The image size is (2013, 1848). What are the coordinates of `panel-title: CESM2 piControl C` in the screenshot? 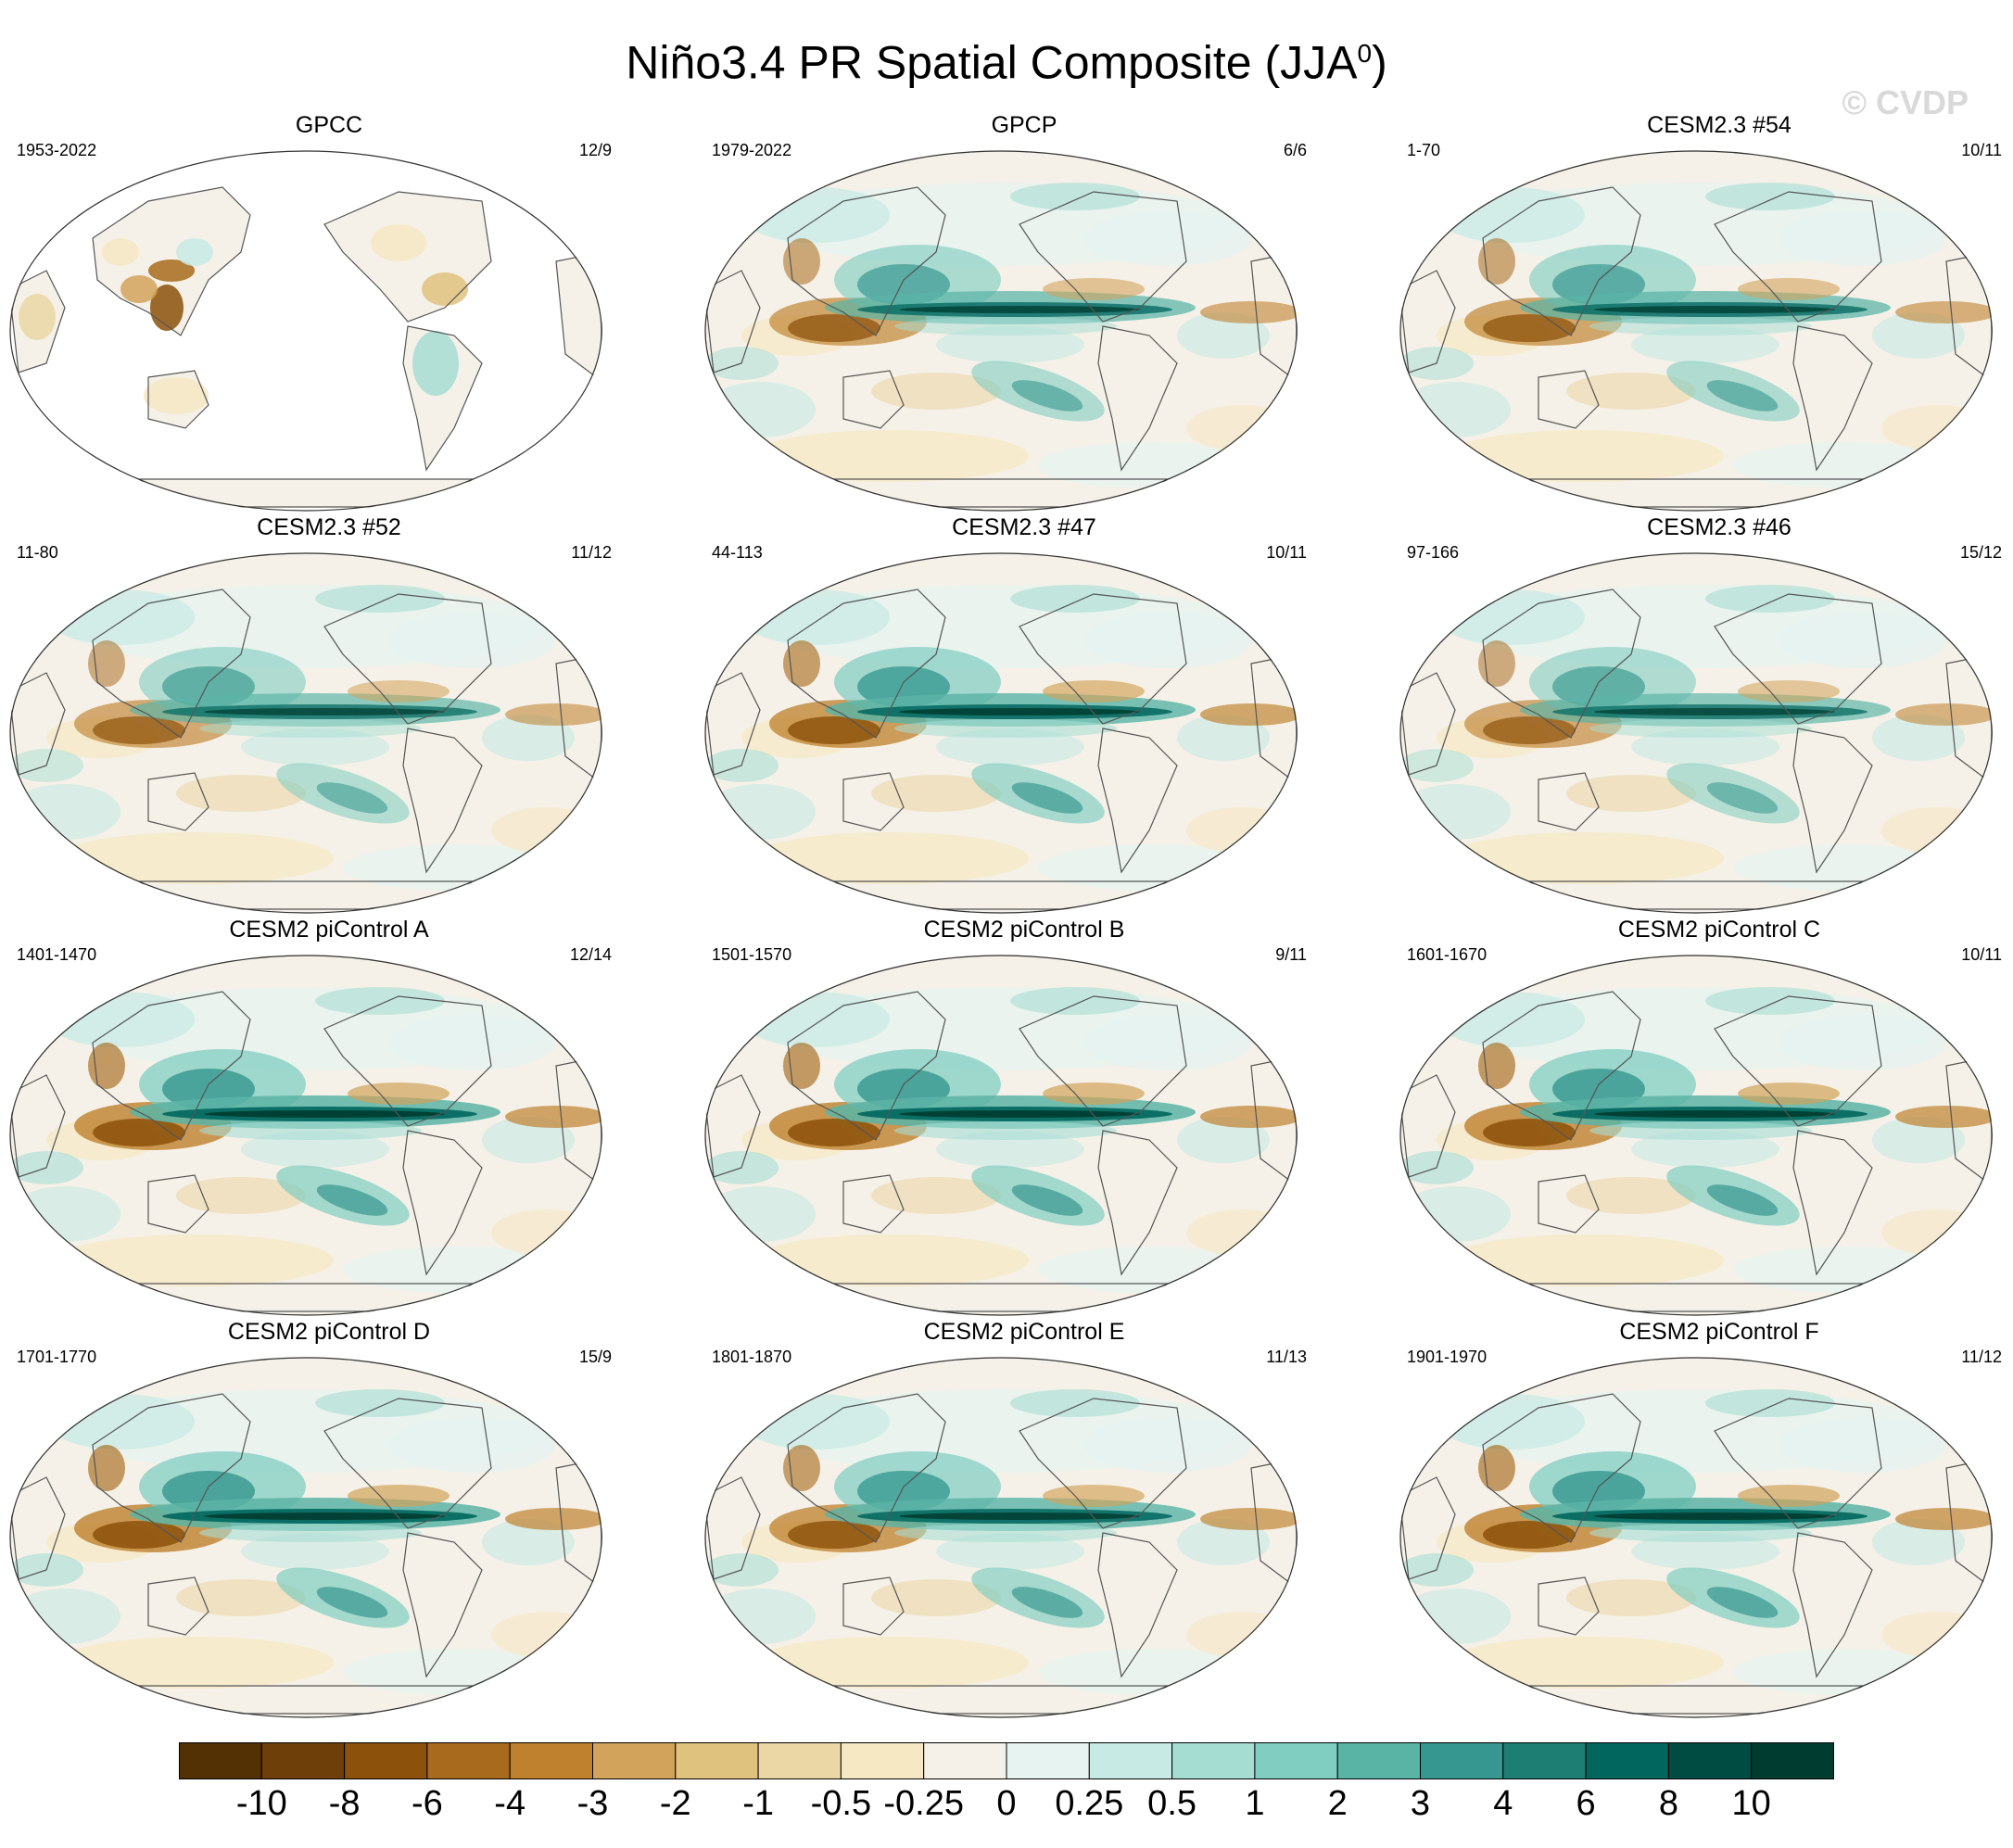 It's located at (1719, 930).